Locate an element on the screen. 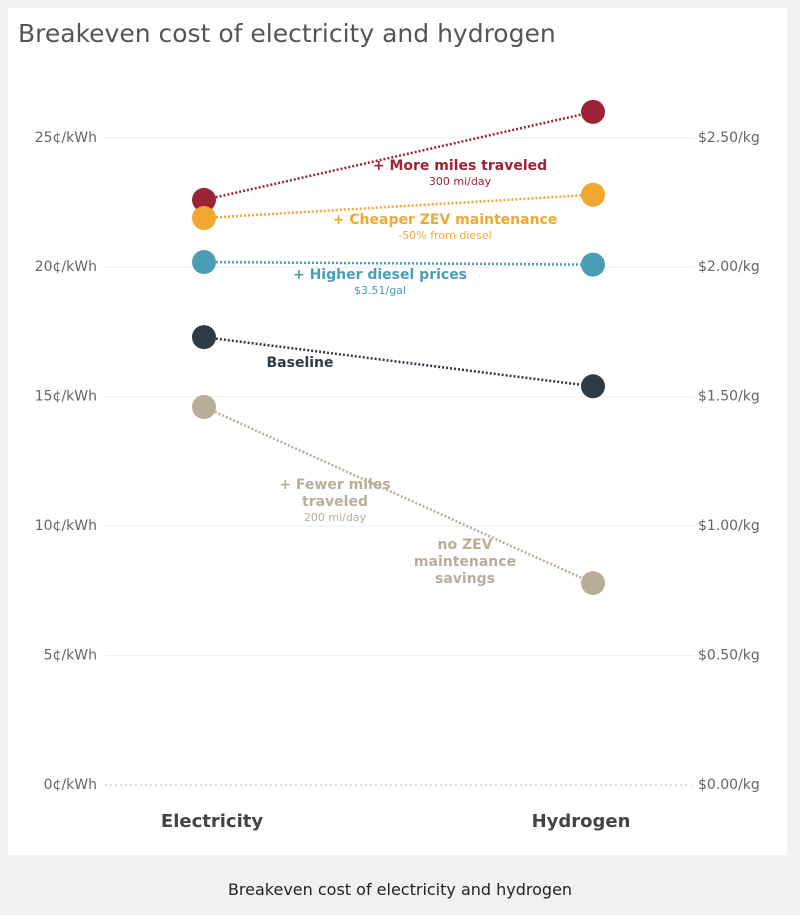 The width and height of the screenshot is (800, 915). y2-tick-label: $1.00/kg is located at coordinates (729, 526).